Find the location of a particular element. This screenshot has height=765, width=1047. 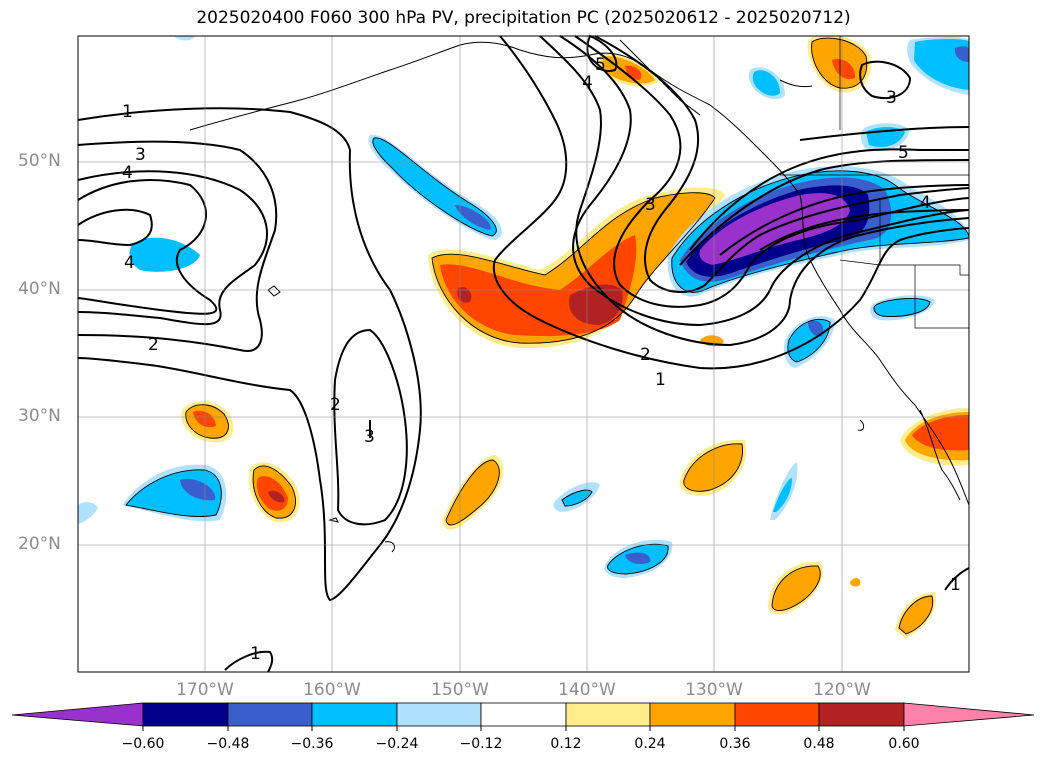

colorbar-tick-label: 0.12 is located at coordinates (566, 744).